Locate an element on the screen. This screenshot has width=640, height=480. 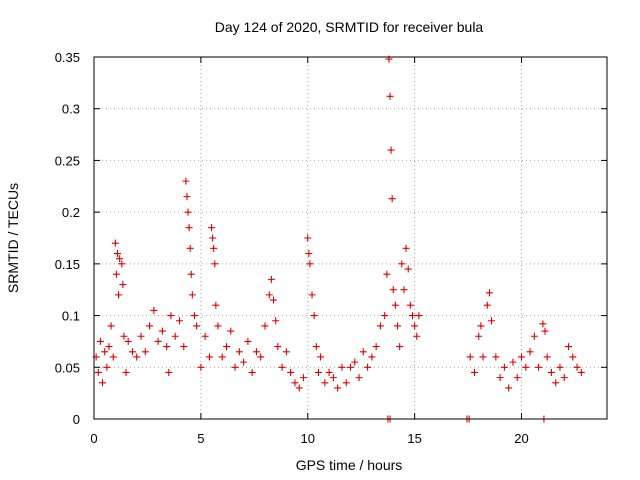
y-tick-label: 0.25 is located at coordinates (67, 160).